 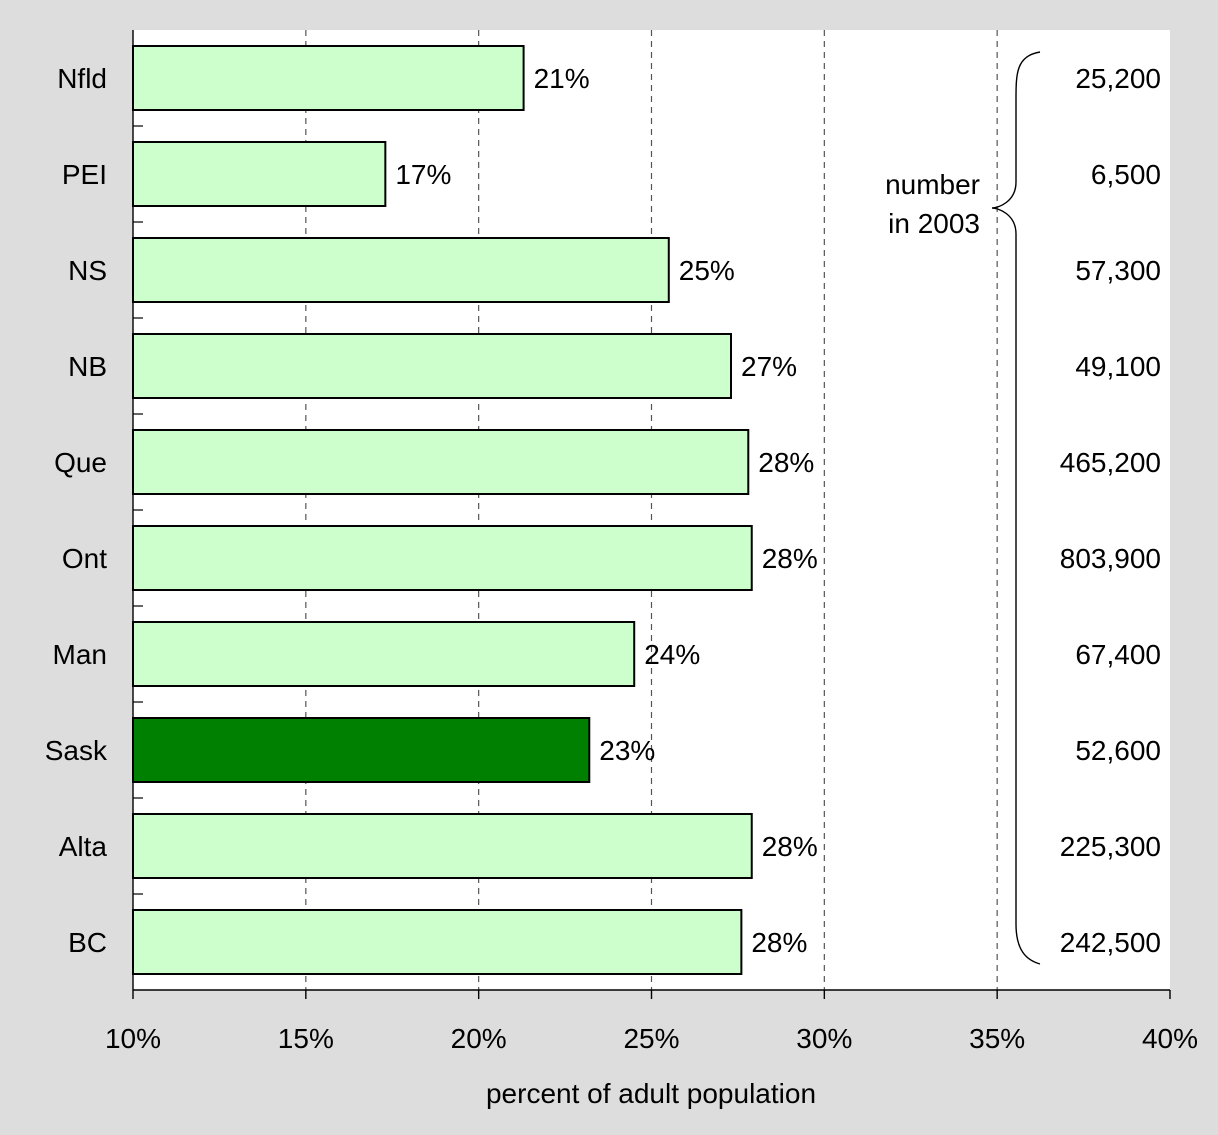 What do you see at coordinates (87, 366) in the screenshot?
I see `category-label: NB` at bounding box center [87, 366].